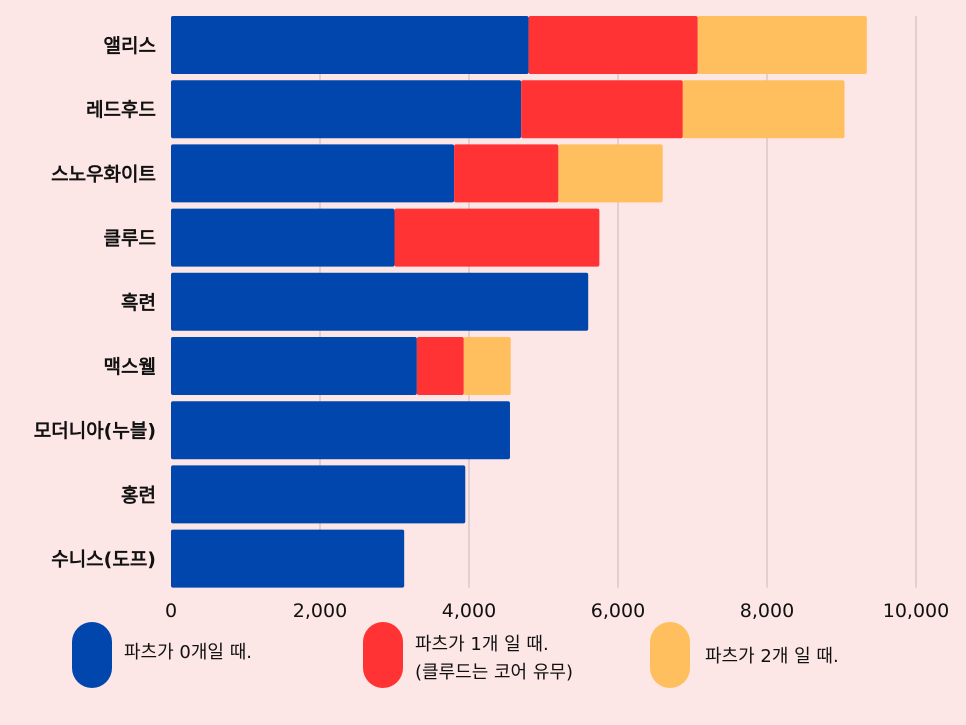 This screenshot has width=966, height=725. I want to click on category-label: 클루드, so click(130, 239).